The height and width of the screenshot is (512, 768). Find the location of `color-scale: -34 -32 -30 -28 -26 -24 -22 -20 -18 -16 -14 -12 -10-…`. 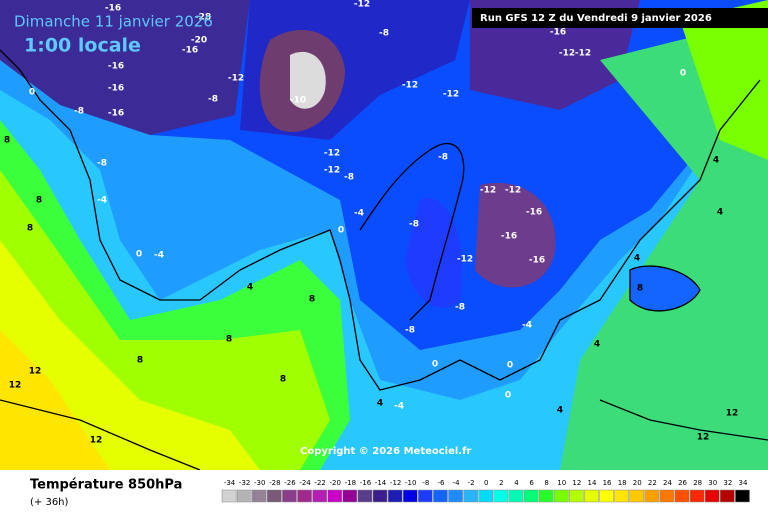

color-scale: -34 -32 -30 -28 -26 -24 -22 -20 -18 -16 -14 -12 -10-… is located at coordinates (485, 491).